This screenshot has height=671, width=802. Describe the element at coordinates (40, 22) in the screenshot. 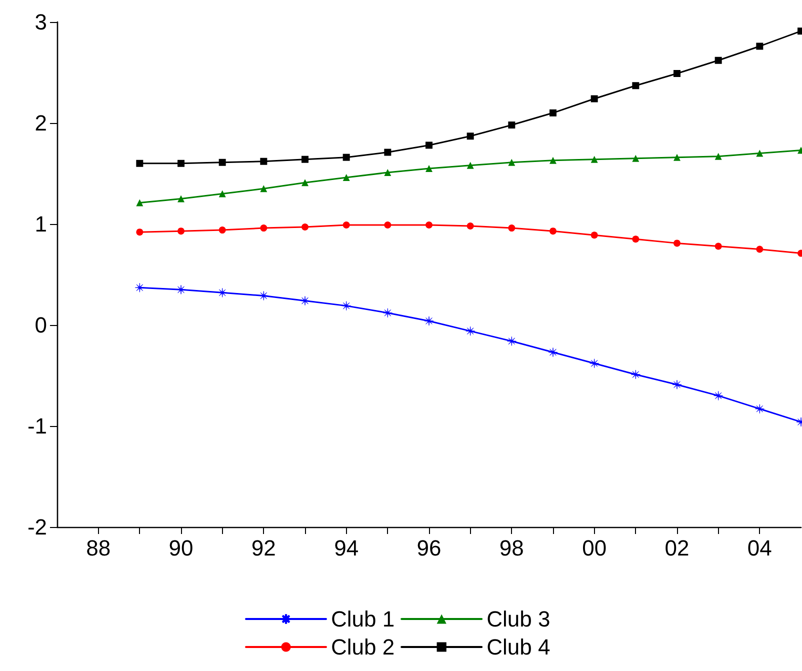

I see `y-tick-label: 3` at that location.